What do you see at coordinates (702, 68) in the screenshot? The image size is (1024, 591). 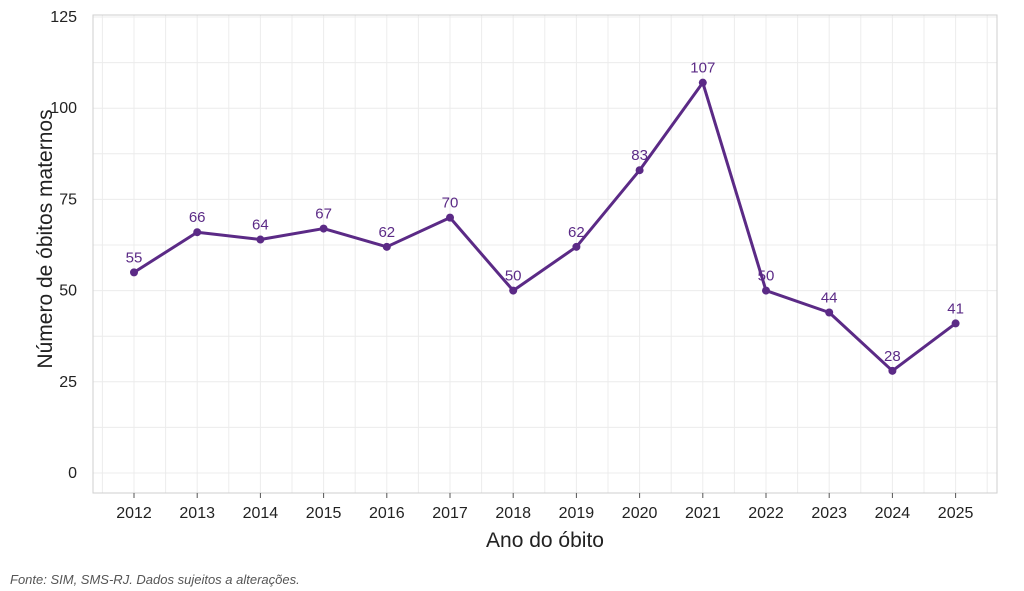 I see `data-label: 107` at bounding box center [702, 68].